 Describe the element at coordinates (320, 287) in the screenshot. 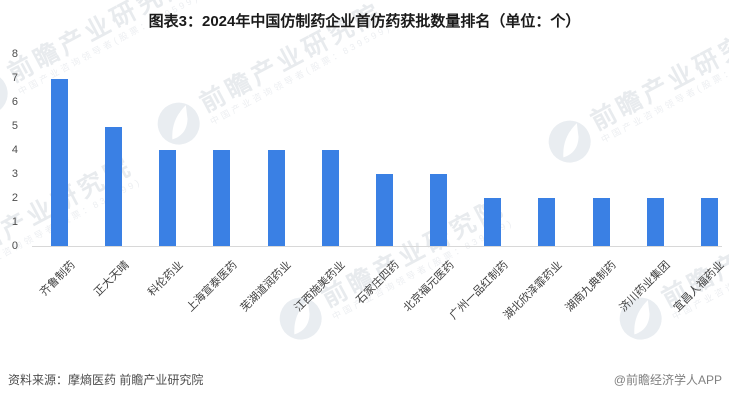

I see `x-axis-label-6: 江西施美药业` at that location.